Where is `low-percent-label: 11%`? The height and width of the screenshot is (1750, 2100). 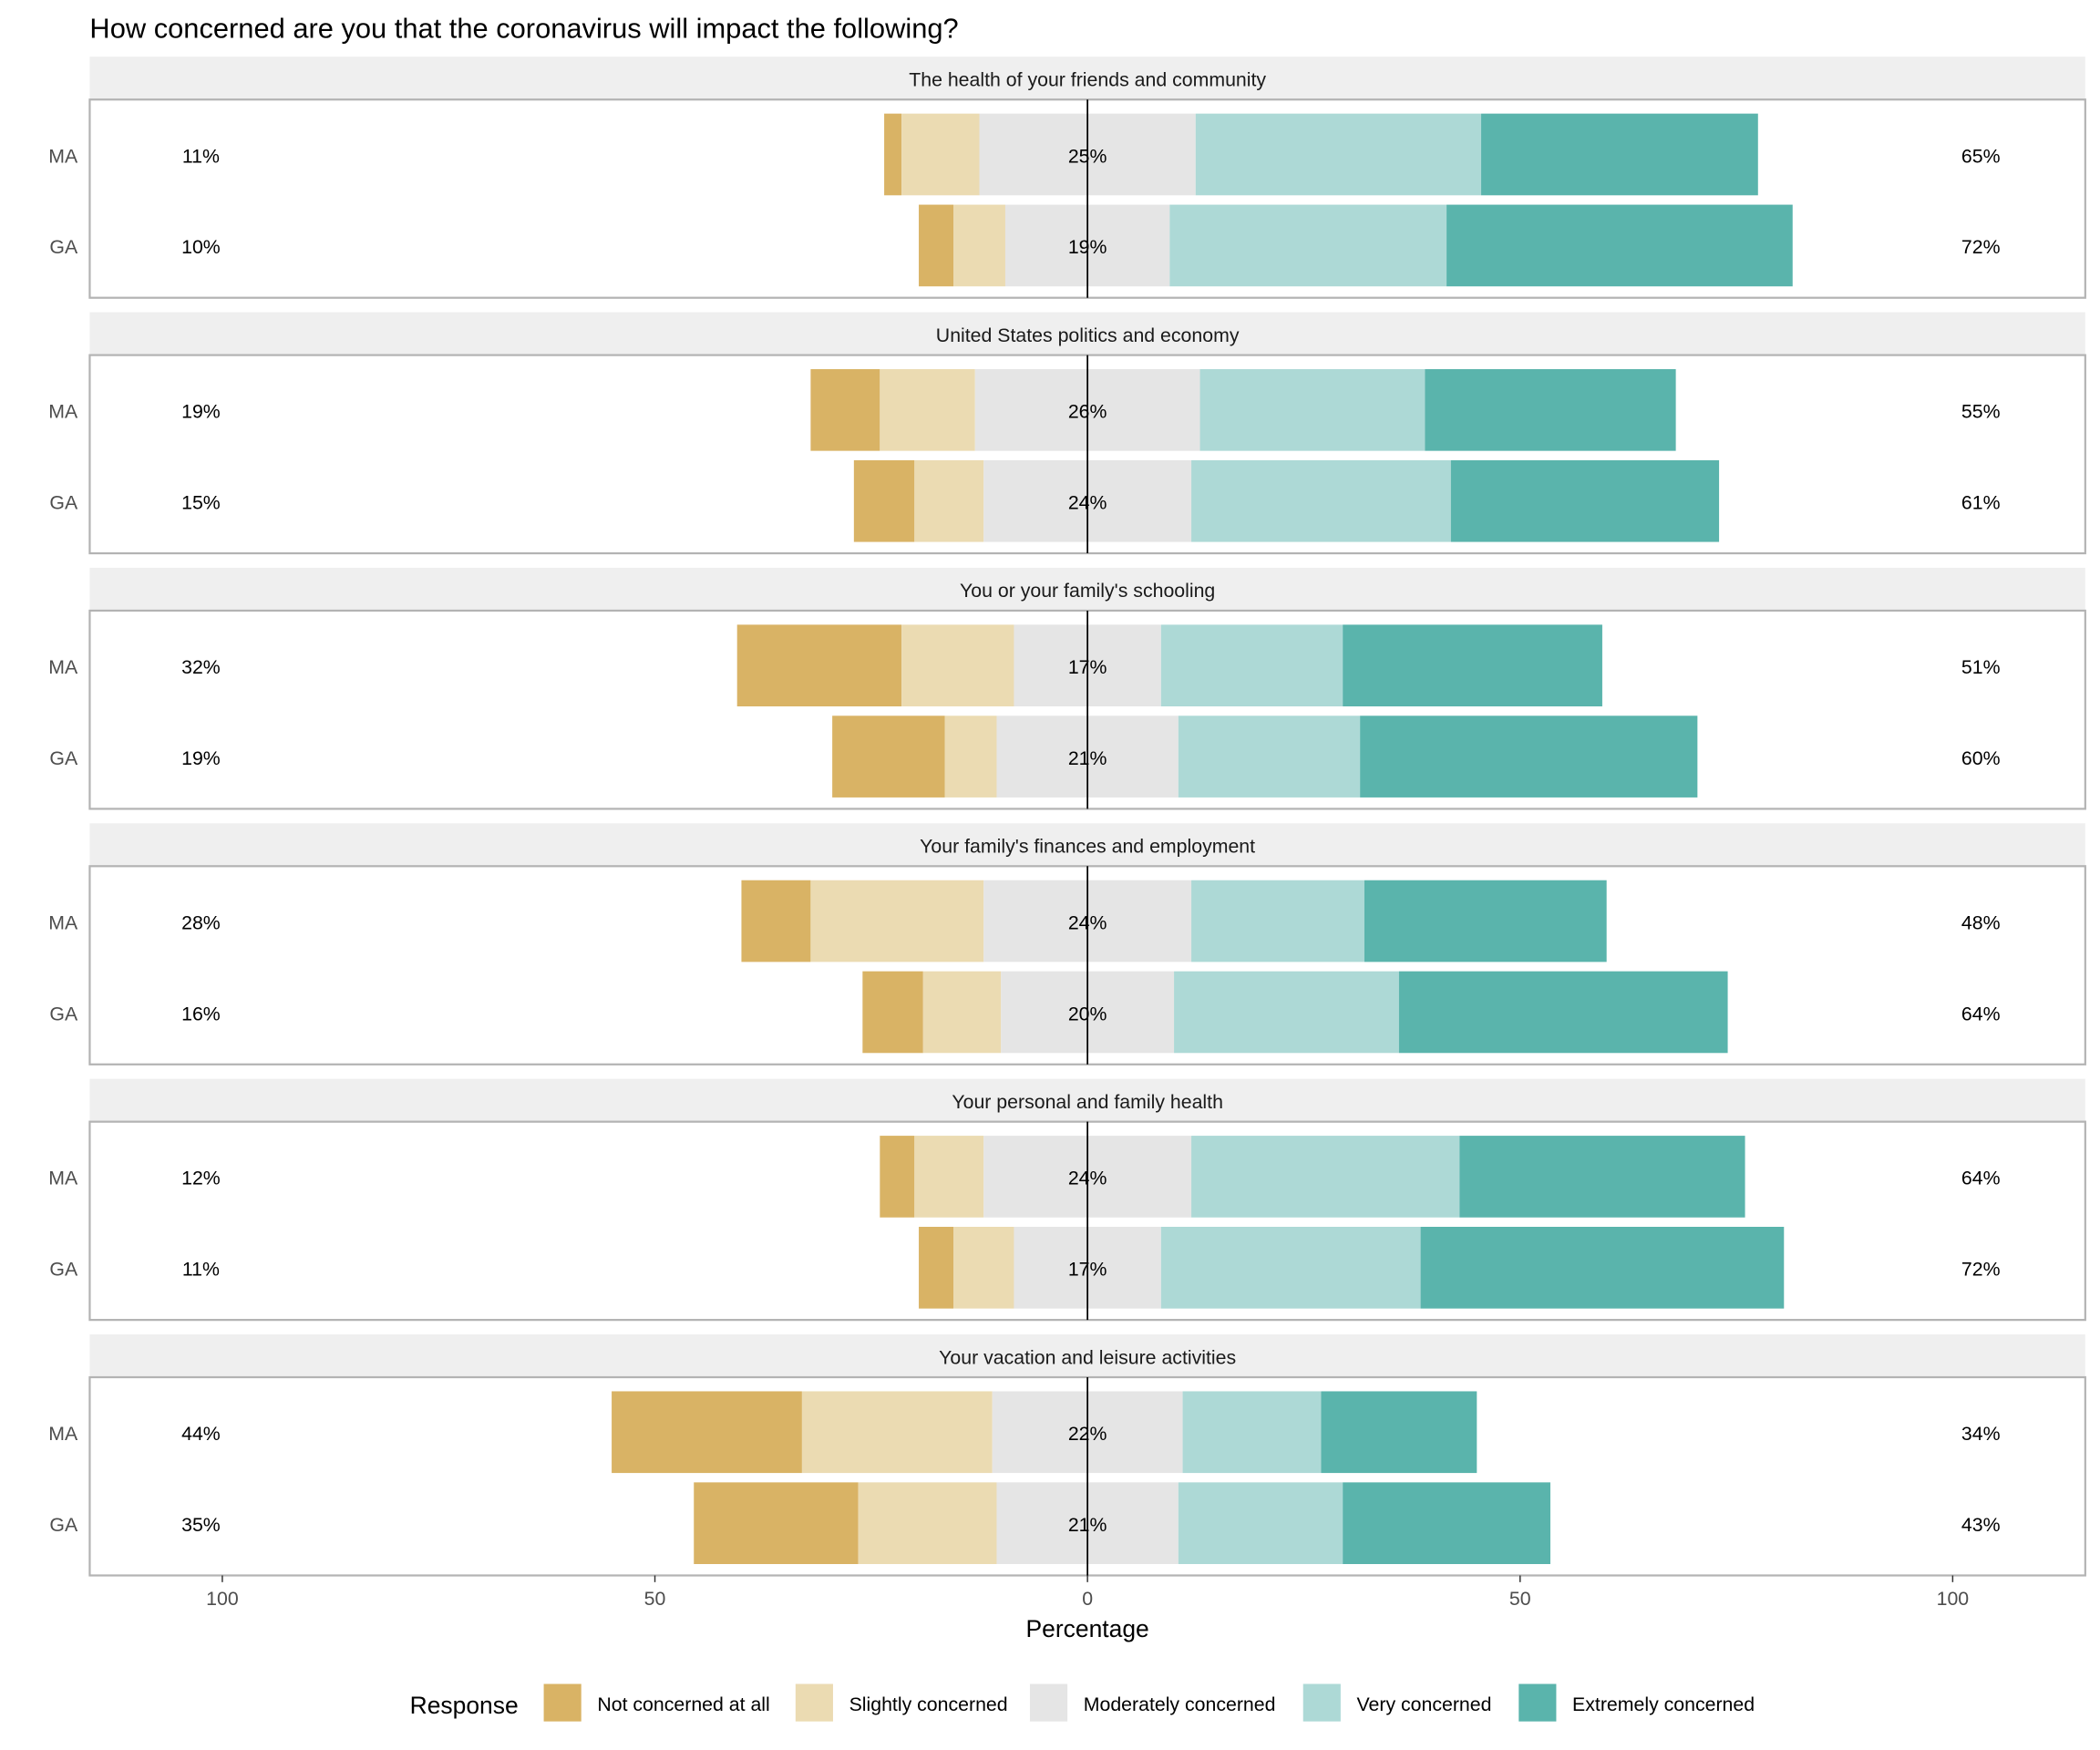
low-percent-label: 11% is located at coordinates (201, 1270).